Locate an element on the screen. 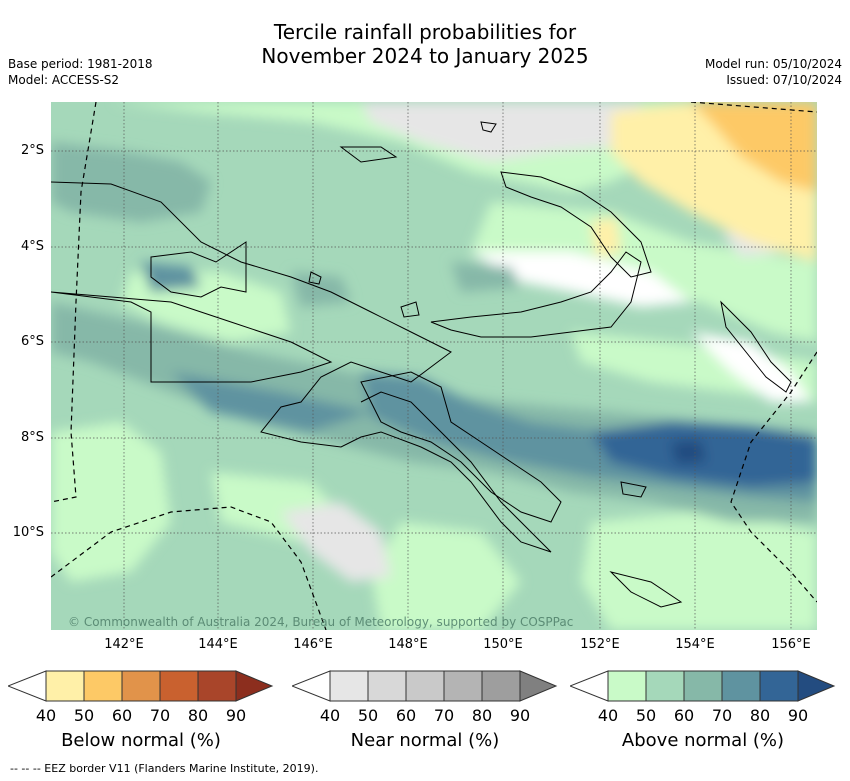 Image resolution: width=850 pixels, height=781 pixels. near-normal-colorbar is located at coordinates (425, 686).